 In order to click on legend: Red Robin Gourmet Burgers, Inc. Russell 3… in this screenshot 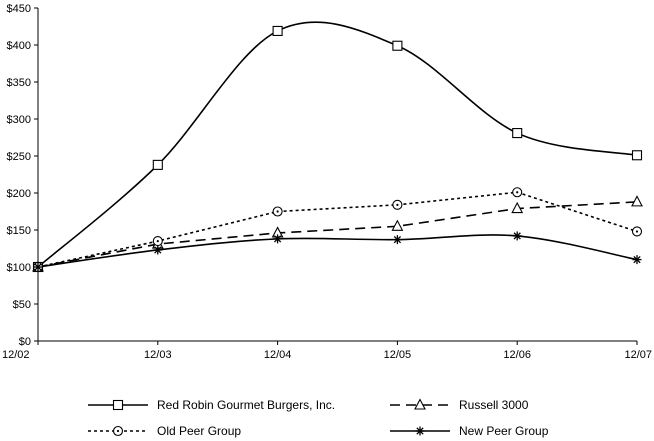, I will do `click(318, 418)`.